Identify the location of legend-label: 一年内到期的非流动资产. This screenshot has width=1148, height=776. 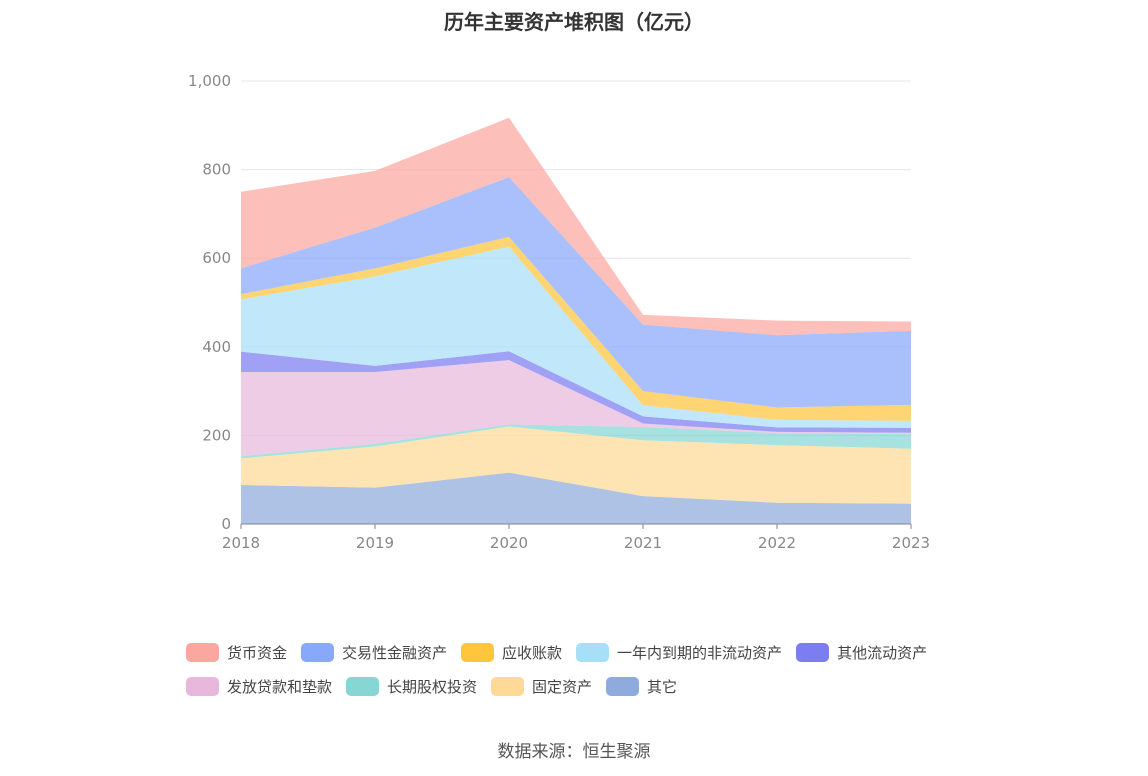
(700, 652).